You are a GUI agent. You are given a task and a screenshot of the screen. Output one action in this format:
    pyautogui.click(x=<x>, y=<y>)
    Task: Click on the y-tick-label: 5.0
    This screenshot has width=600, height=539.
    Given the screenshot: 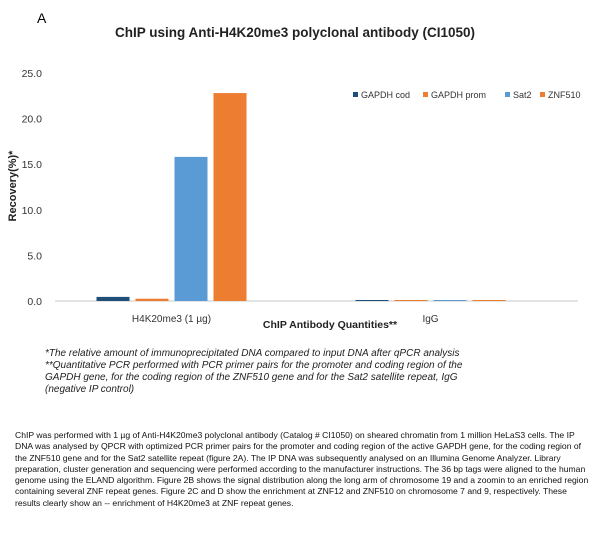 What is the action you would take?
    pyautogui.click(x=34, y=256)
    